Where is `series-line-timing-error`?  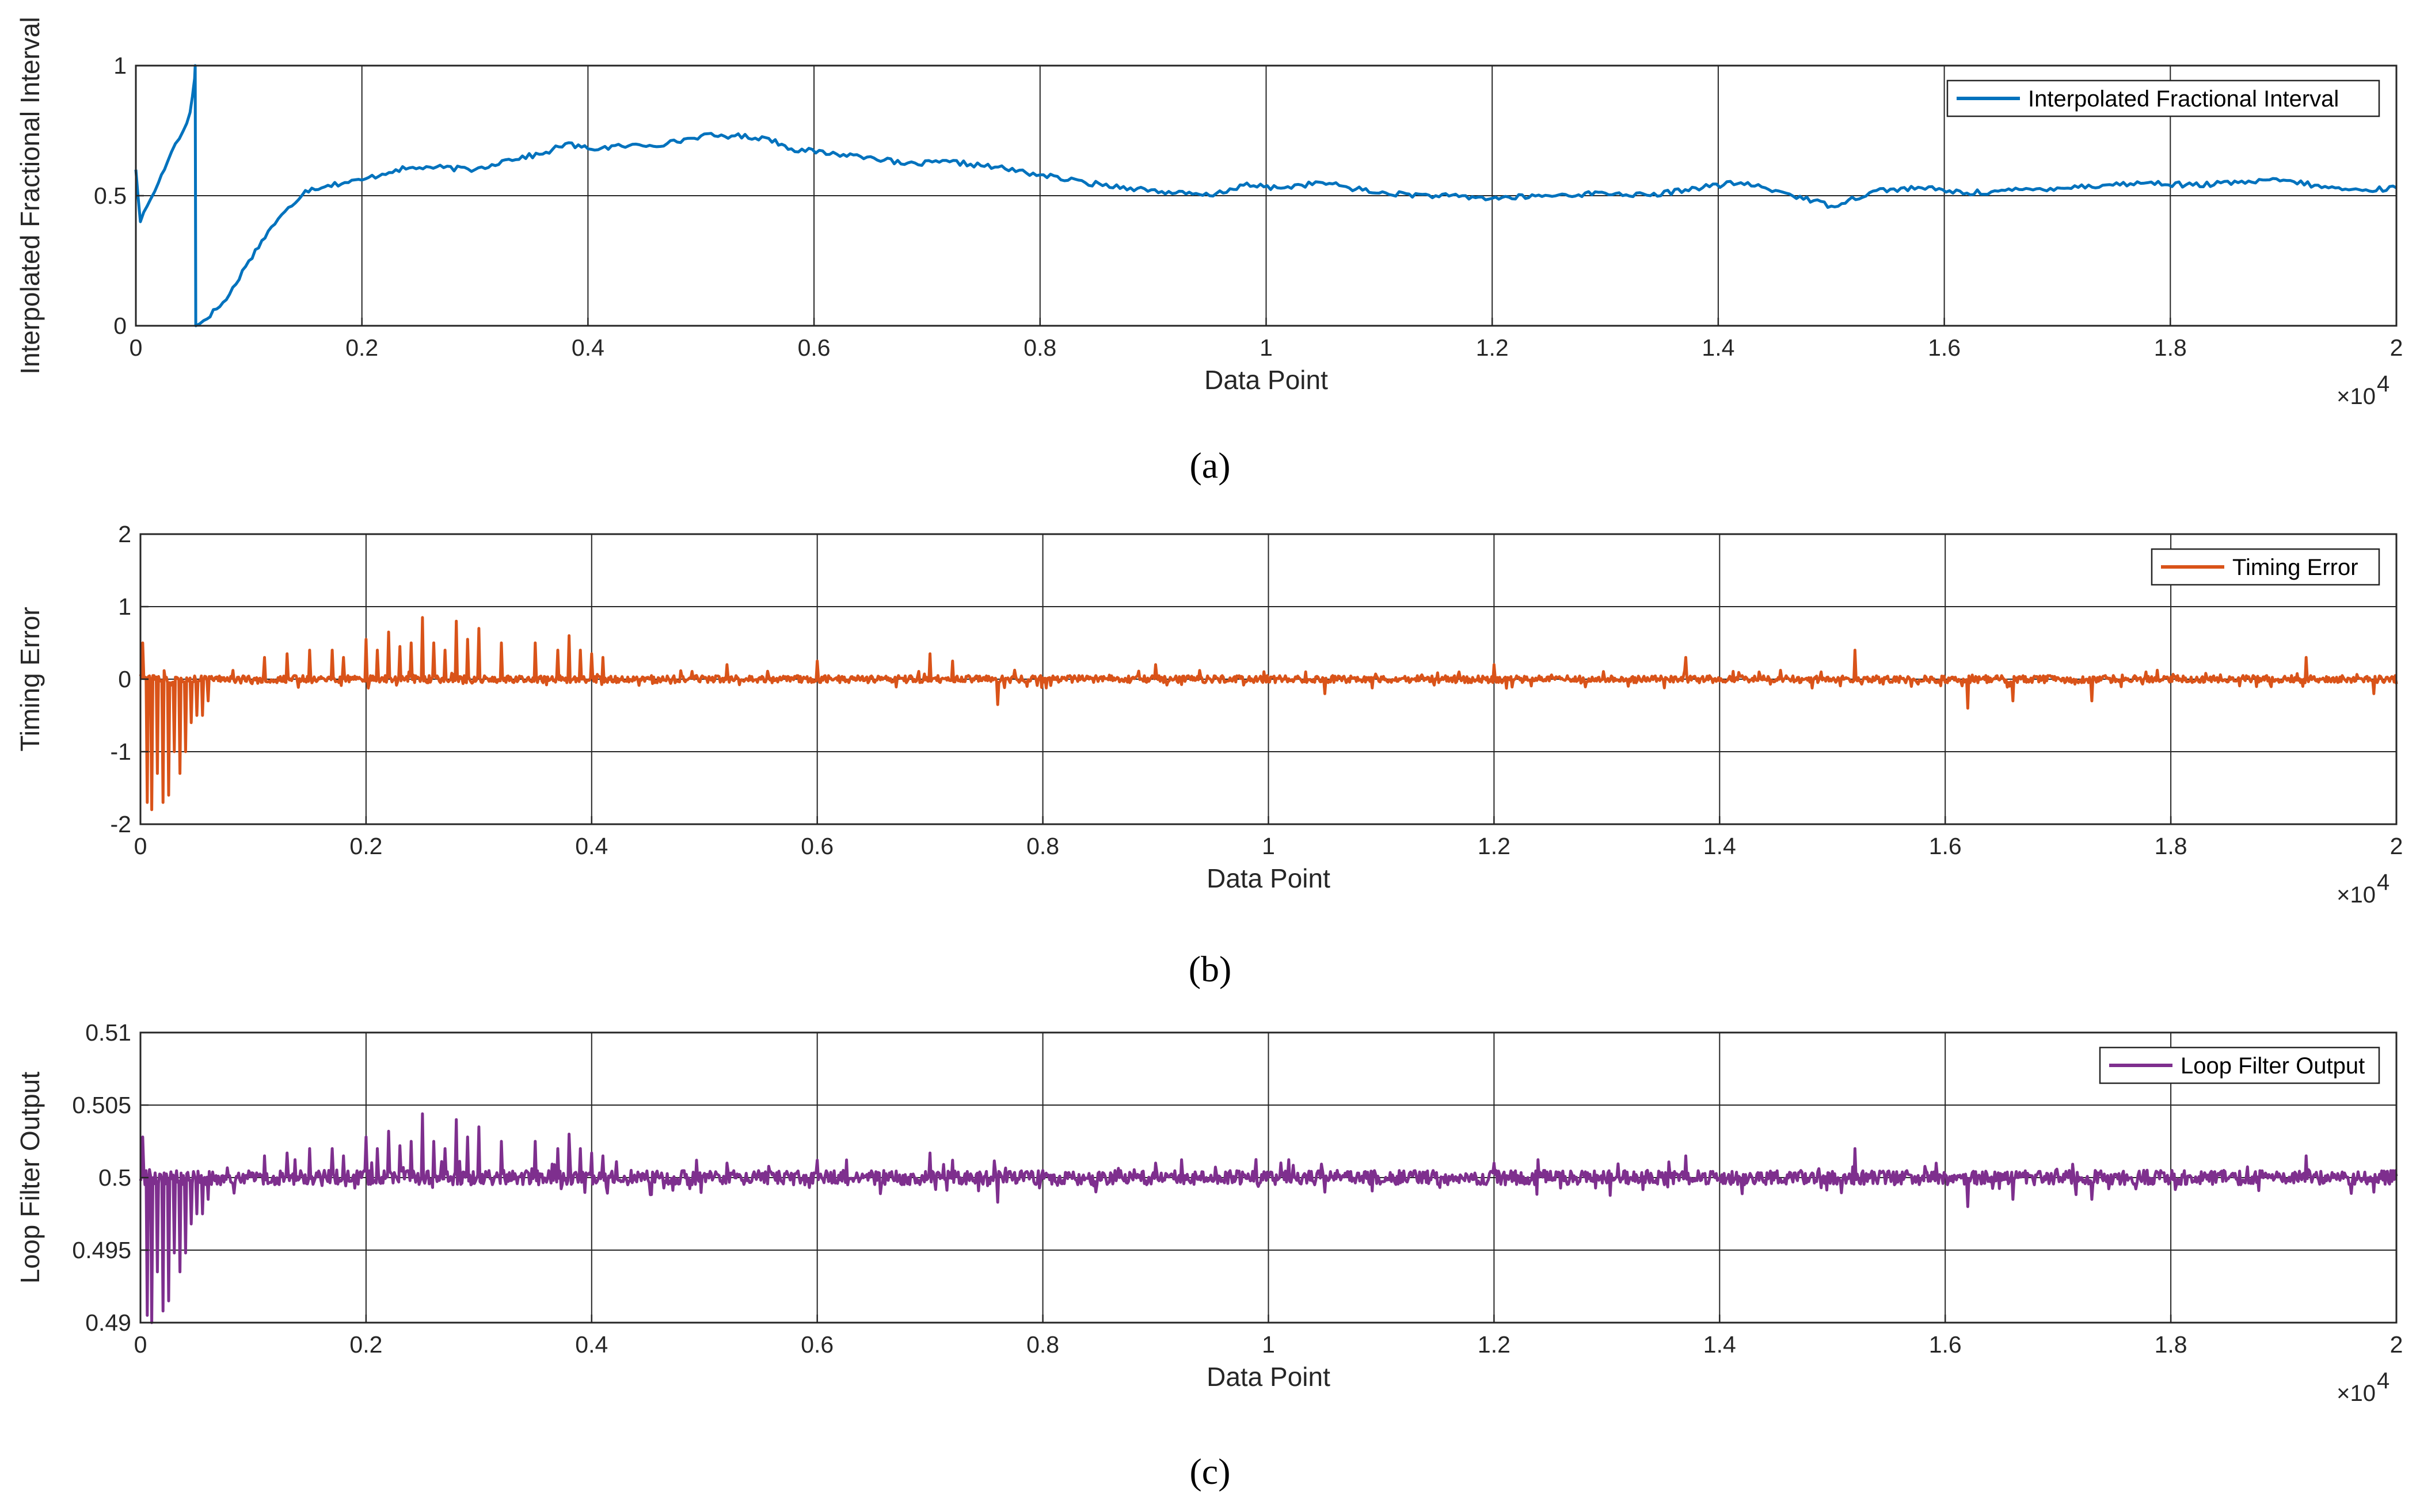 series-line-timing-error is located at coordinates (1268, 714).